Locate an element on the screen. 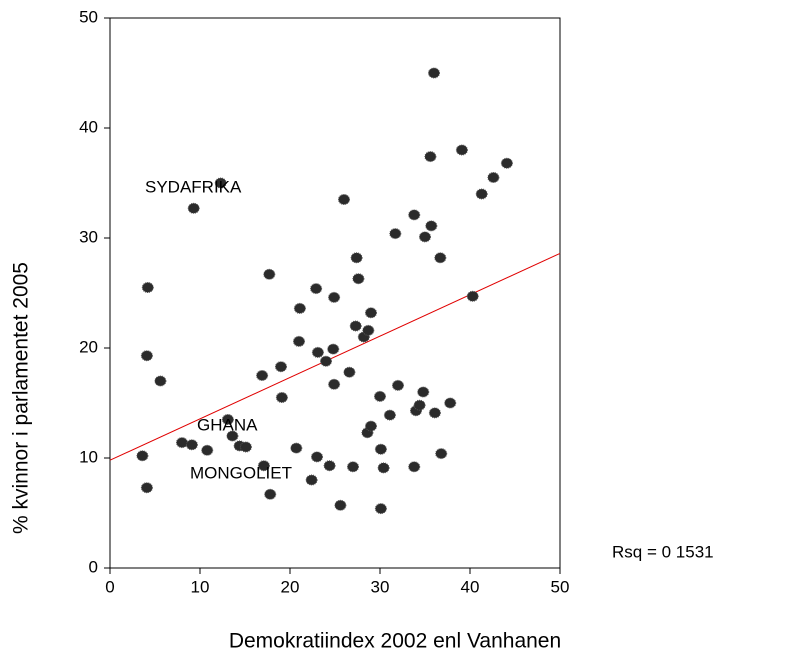  annotation: GHANA is located at coordinates (227, 424).